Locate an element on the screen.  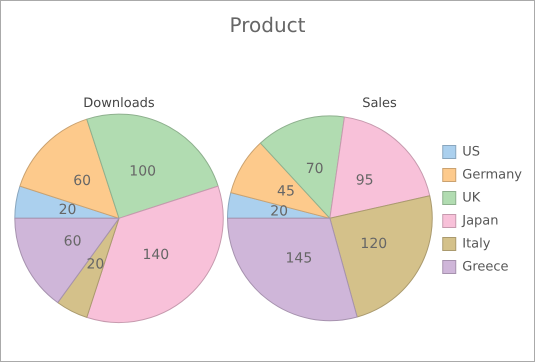
legend-label: Italy is located at coordinates (476, 244).